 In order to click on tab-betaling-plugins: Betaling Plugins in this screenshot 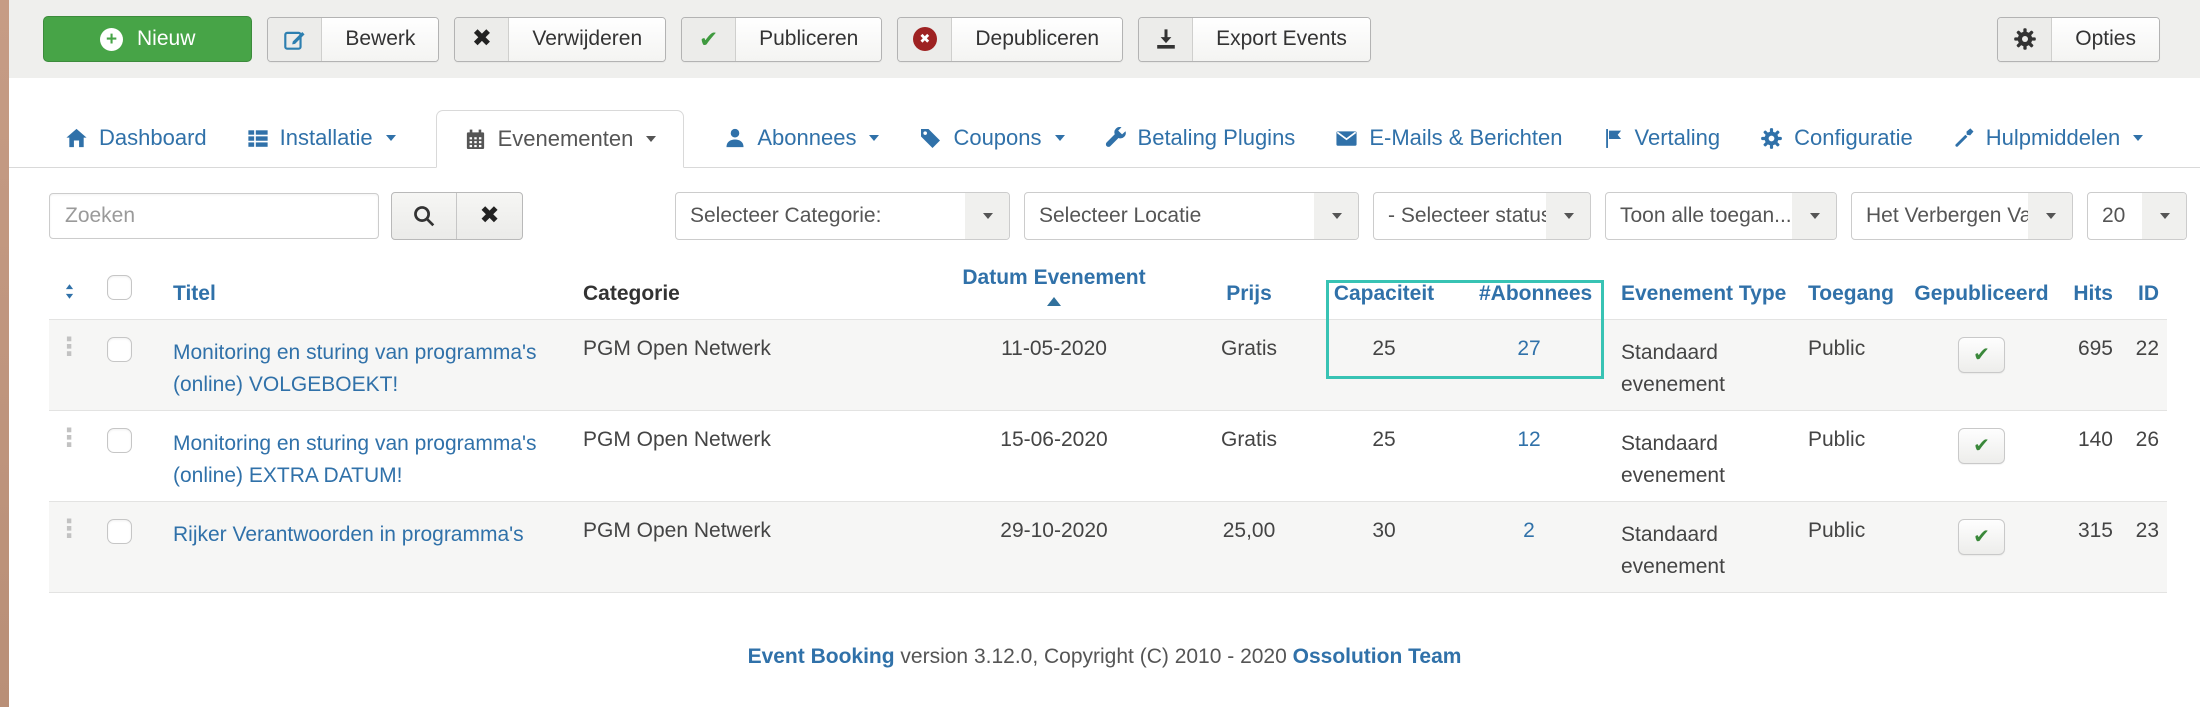, I will do `click(1200, 138)`.